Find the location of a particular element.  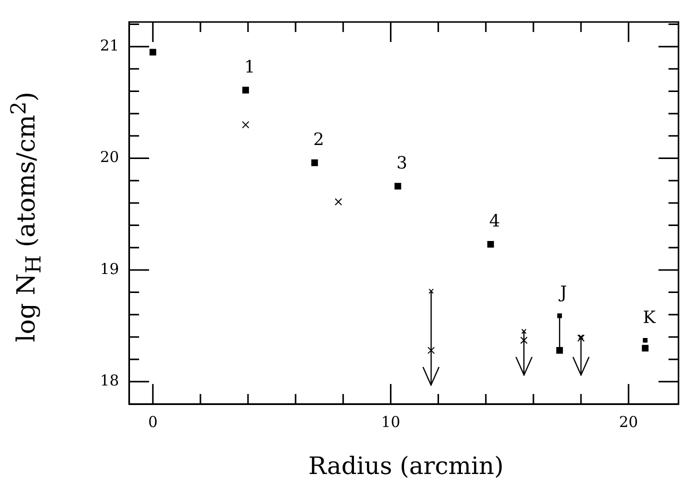

y-tick-label: 18 is located at coordinates (110, 381).